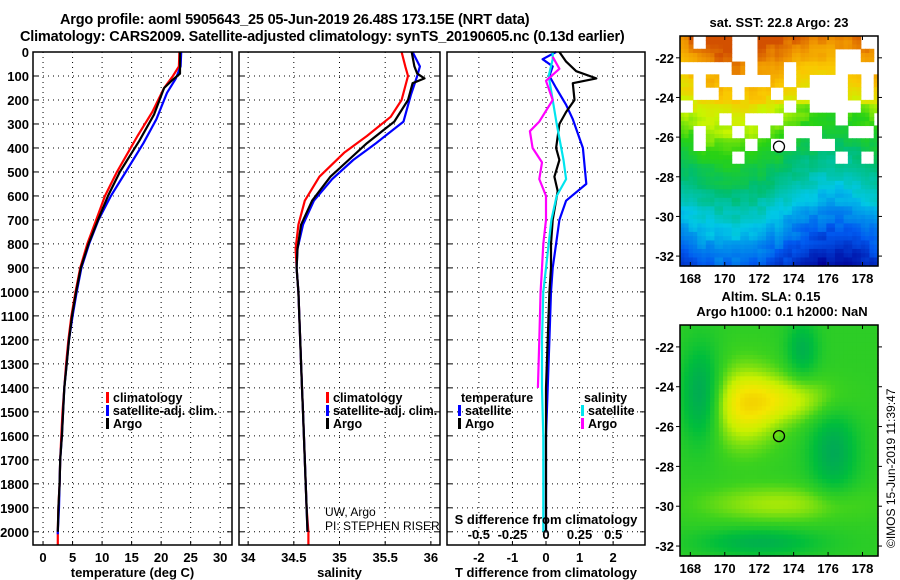 The width and height of the screenshot is (900, 580). I want to click on legend-swatch, so click(107, 423).